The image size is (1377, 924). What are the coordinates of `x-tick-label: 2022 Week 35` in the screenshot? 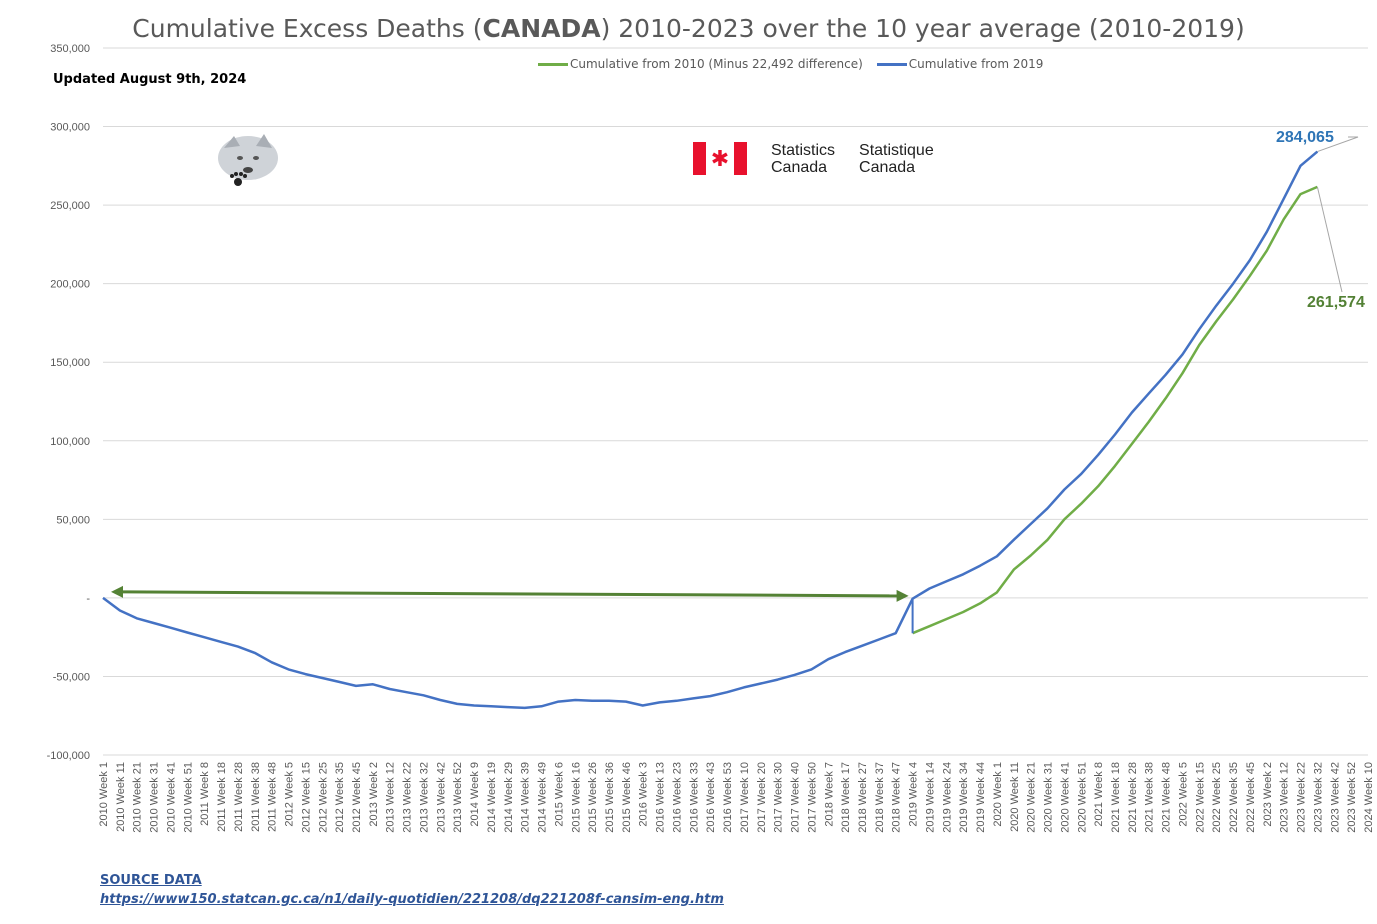 It's located at (1234, 797).